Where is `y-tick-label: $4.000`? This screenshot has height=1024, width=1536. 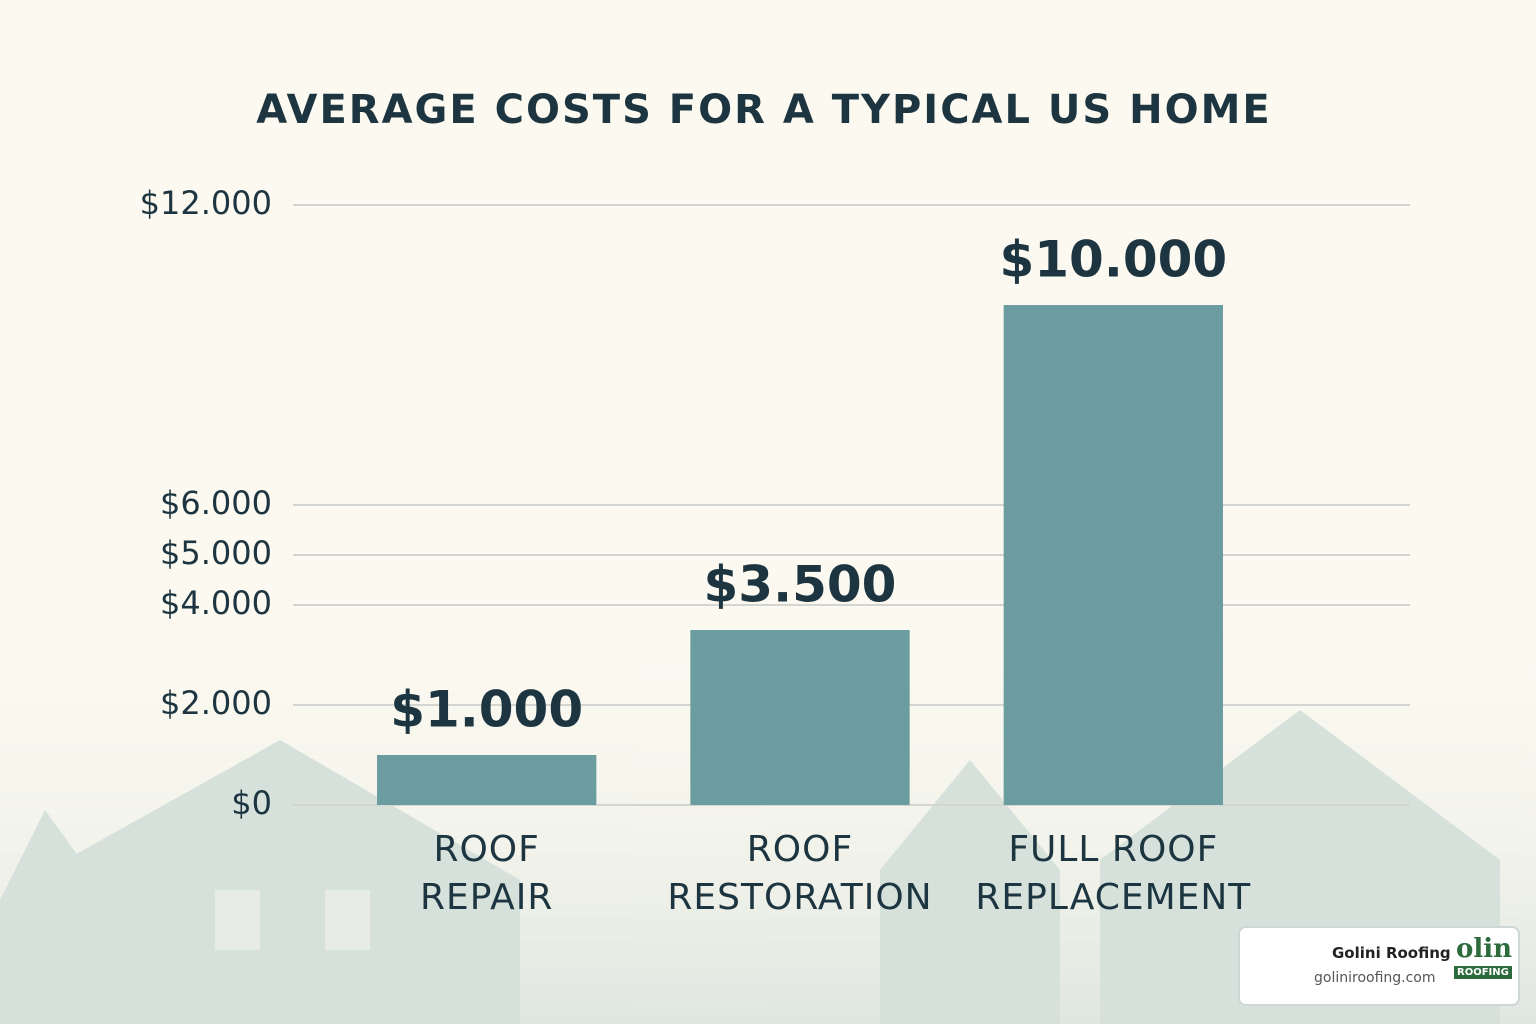
y-tick-label: $4.000 is located at coordinates (216, 603).